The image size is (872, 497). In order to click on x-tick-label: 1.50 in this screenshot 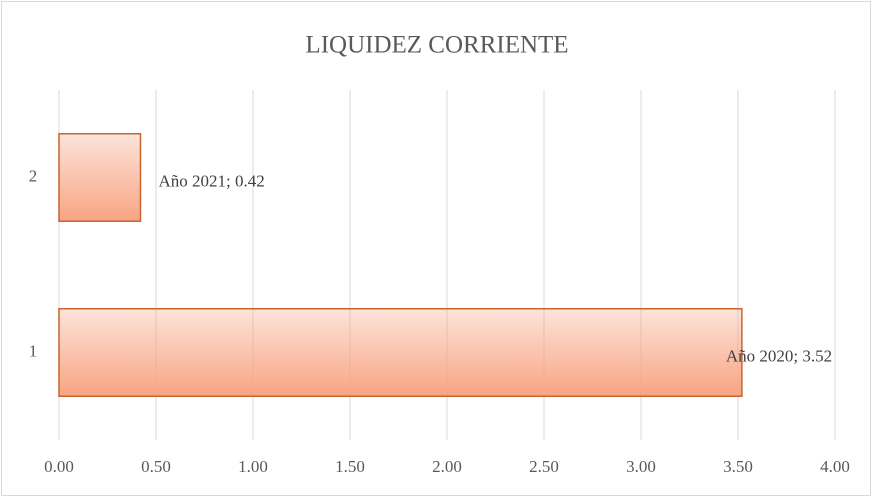, I will do `click(350, 466)`.